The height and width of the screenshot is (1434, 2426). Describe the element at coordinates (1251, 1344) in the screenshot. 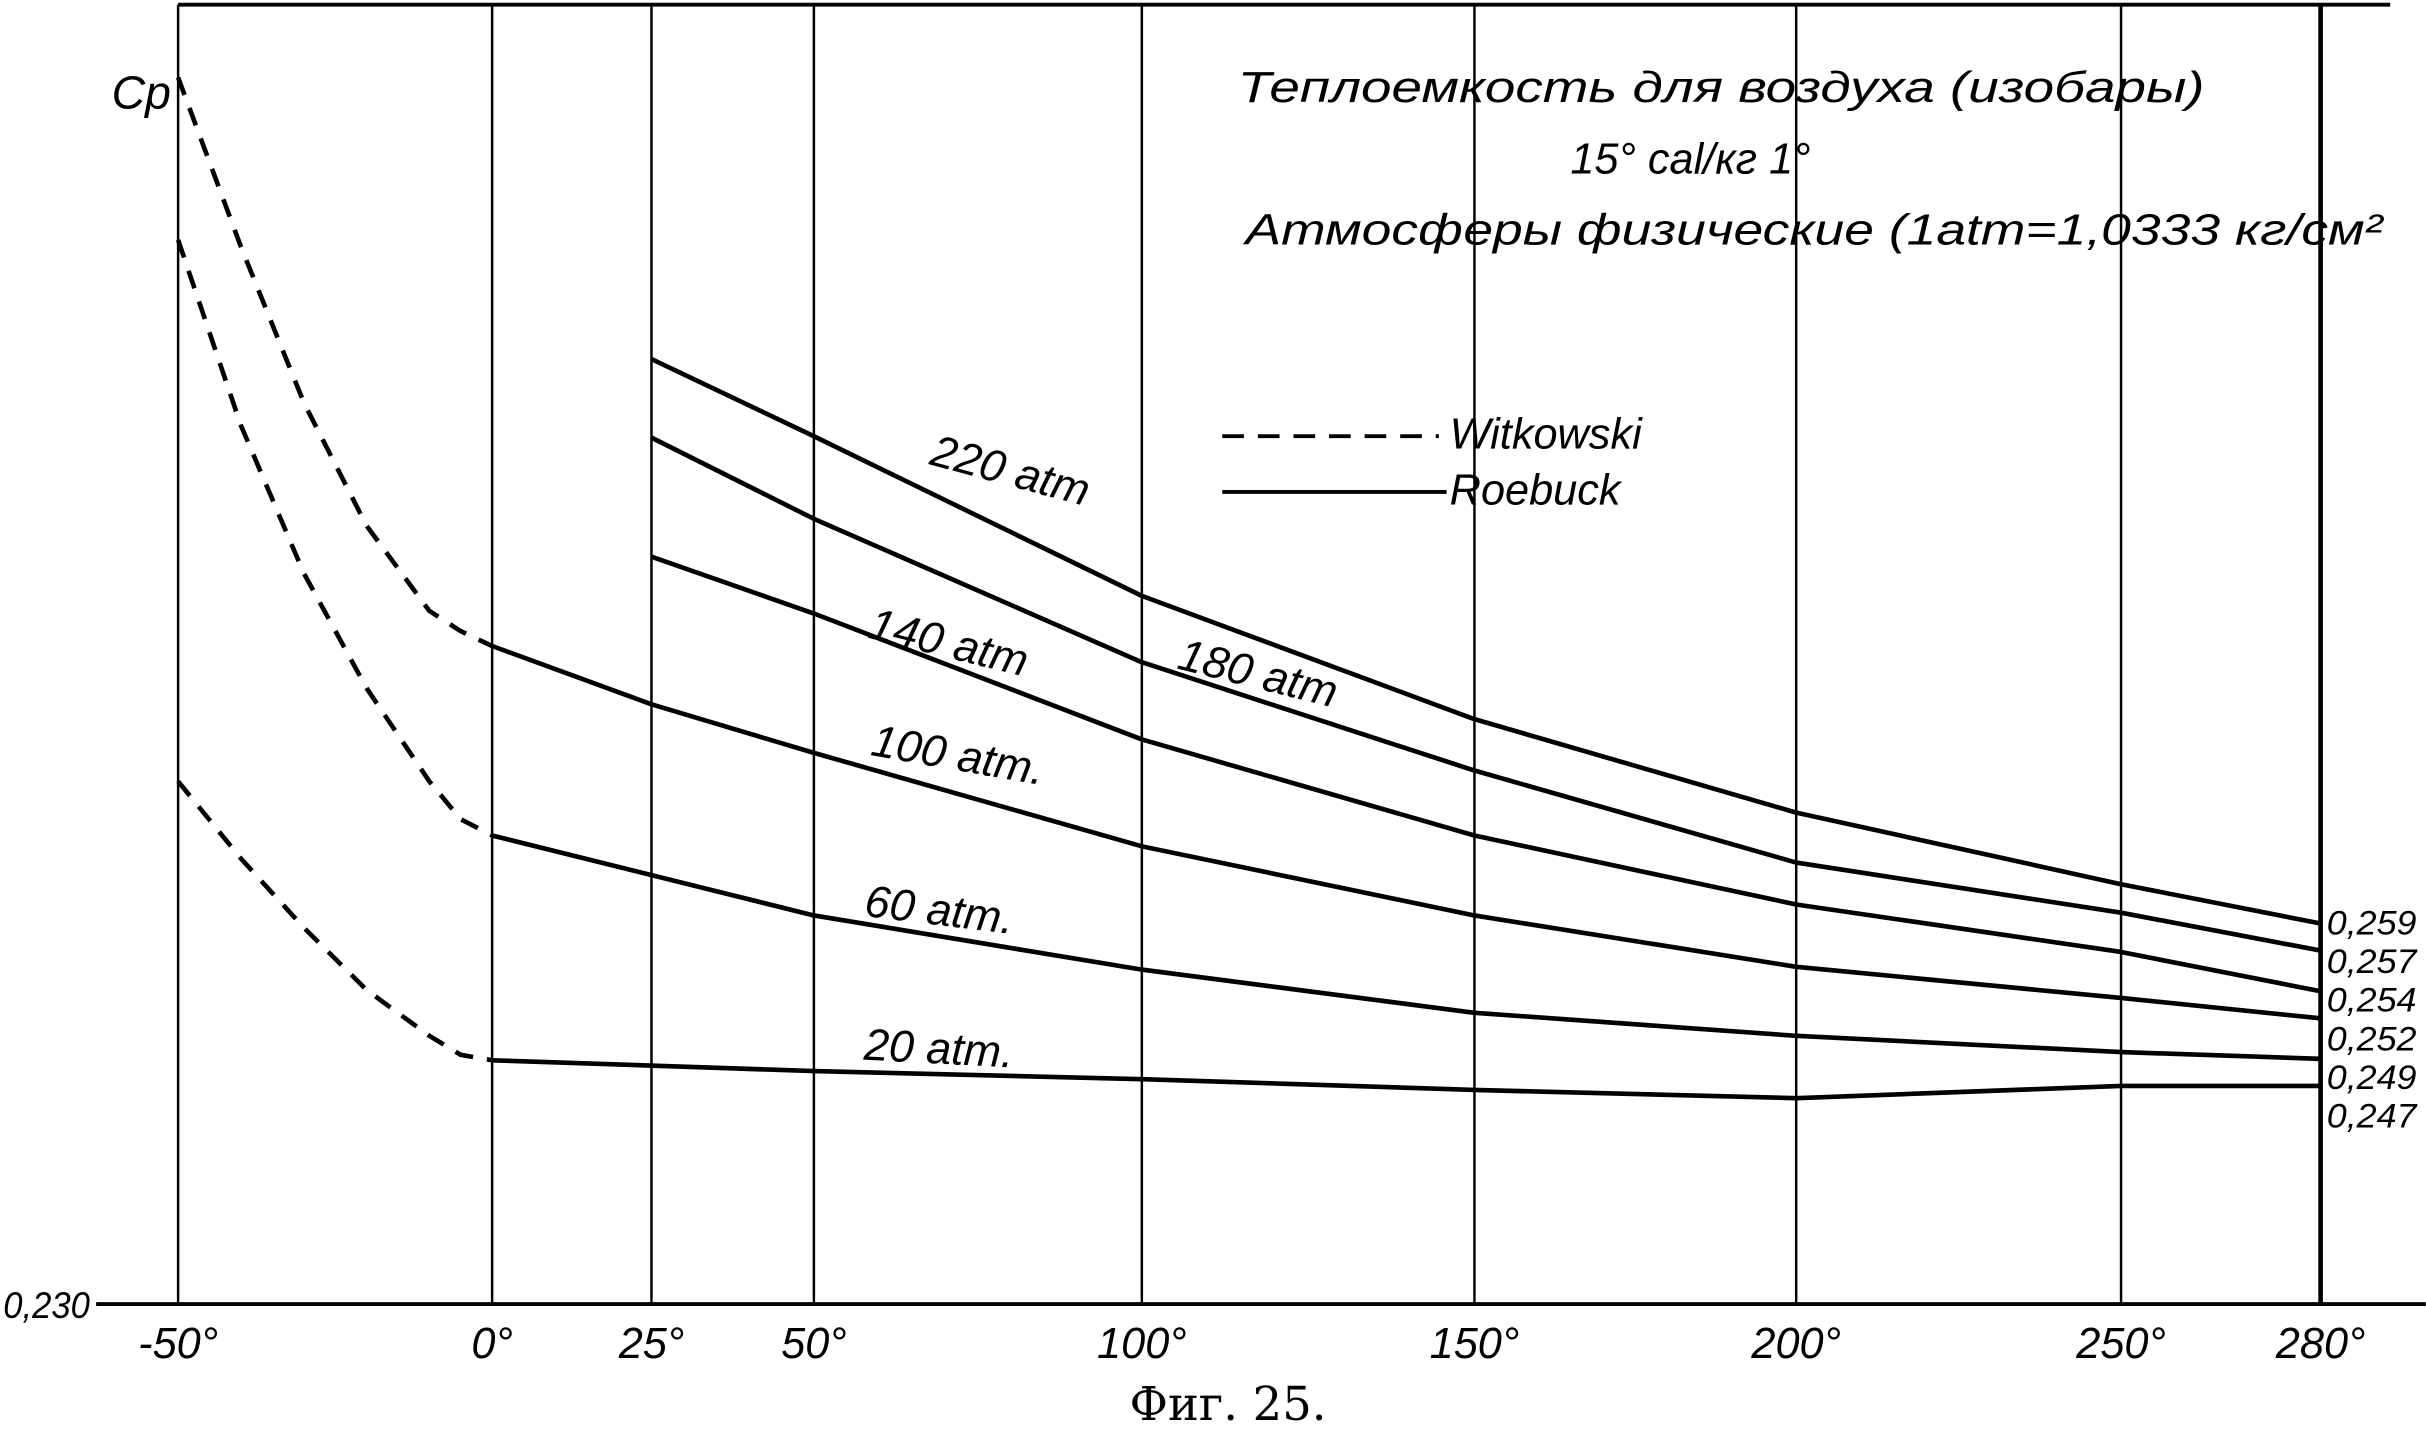

I see `x-tick-labels: -50° 0° 25° 50° 100° 150° 200° 250° 280°` at that location.